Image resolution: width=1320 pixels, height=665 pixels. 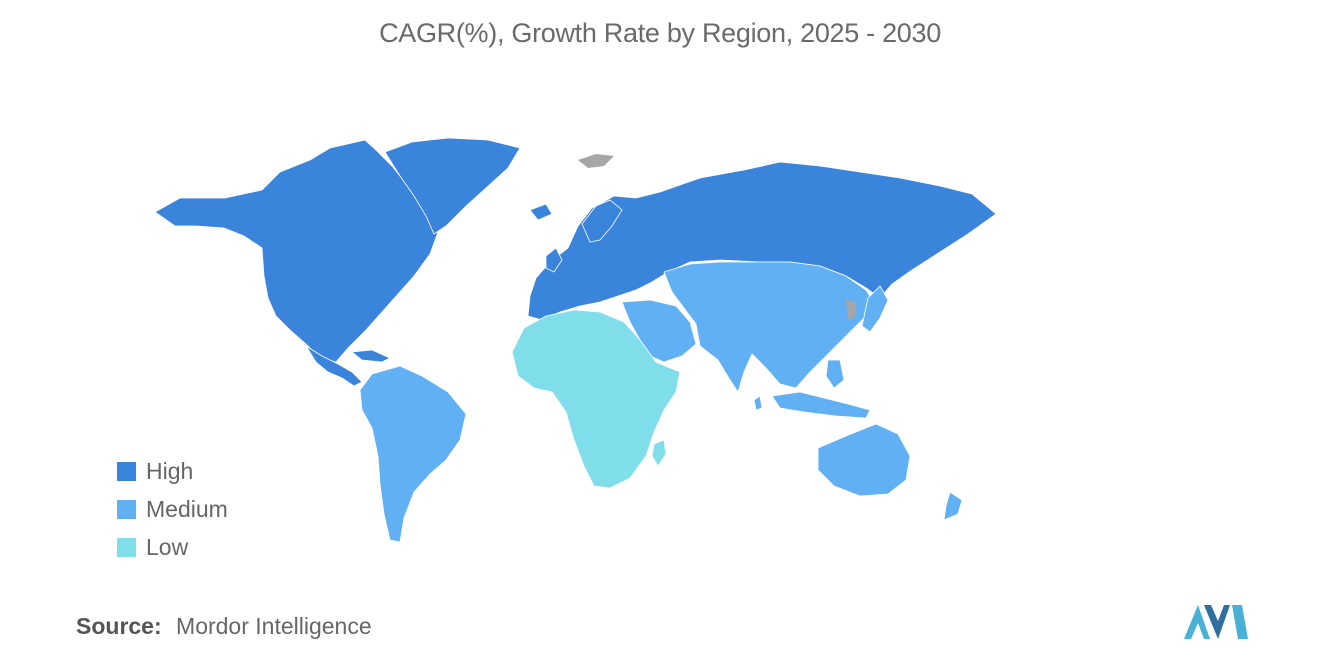 I want to click on legend-label-medium: Medium, so click(x=187, y=508).